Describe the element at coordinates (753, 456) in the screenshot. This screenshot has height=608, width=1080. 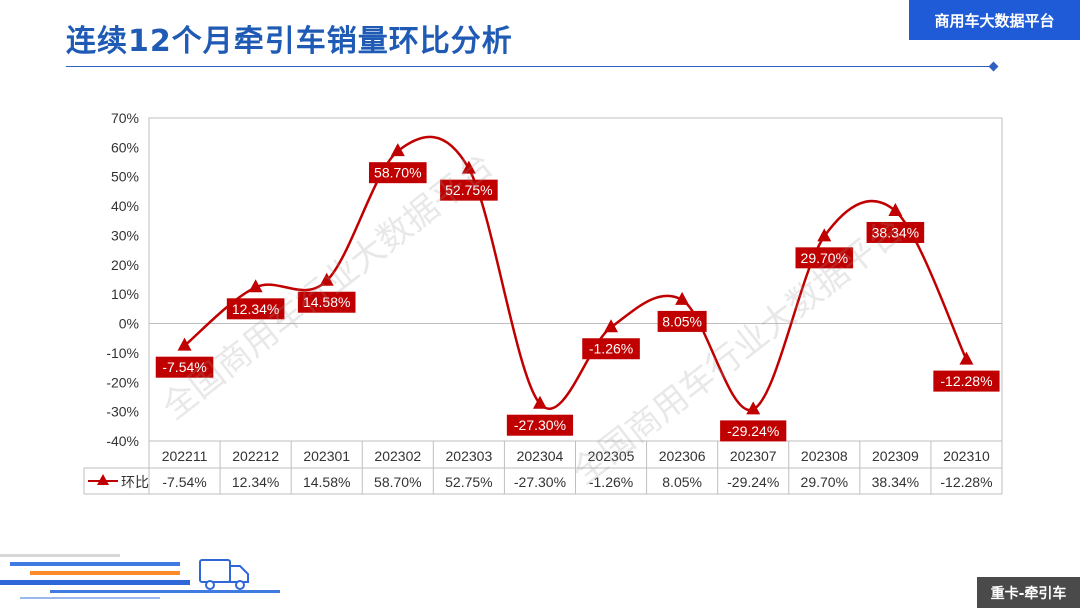
I see `x-category-label: 202307` at that location.